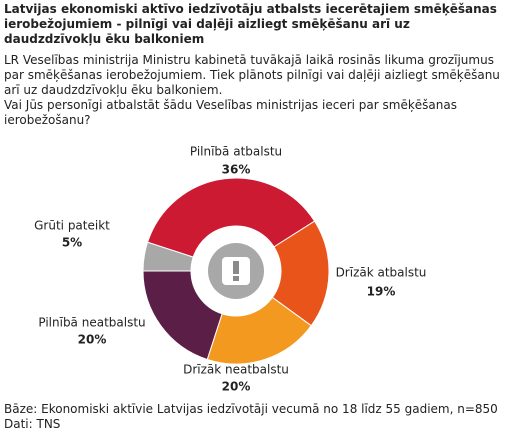 The image size is (518, 435). I want to click on slice-label: Drīzāk atbalstu, so click(381, 273).